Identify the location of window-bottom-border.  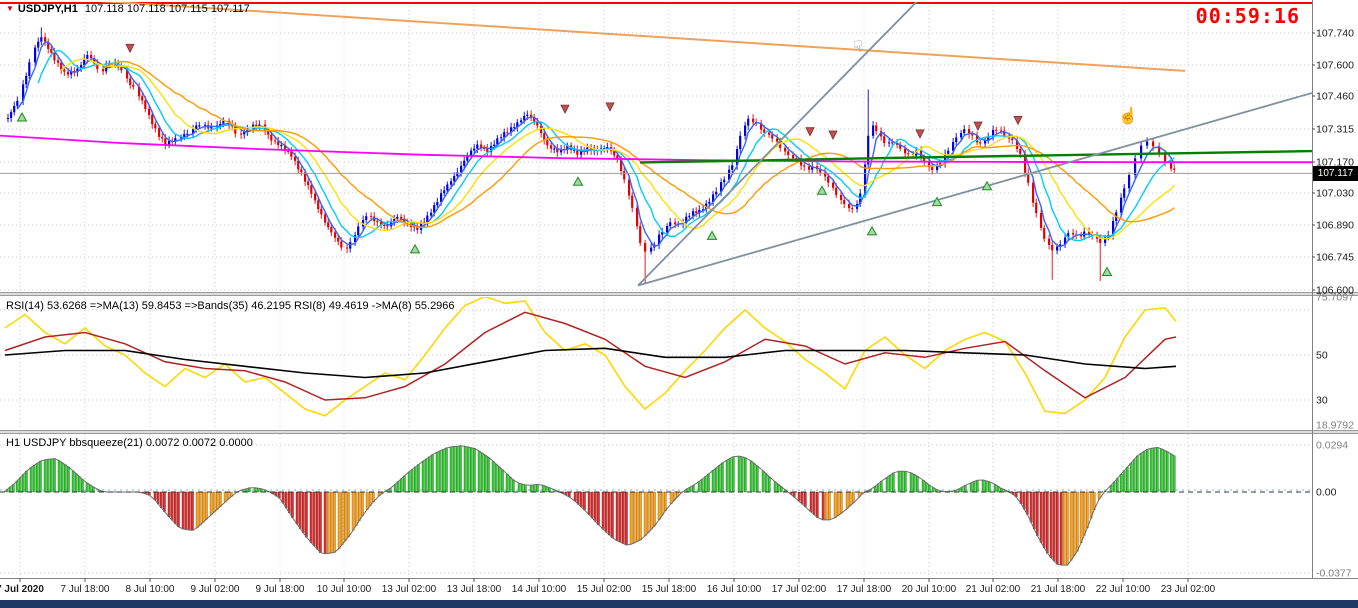
(679, 604).